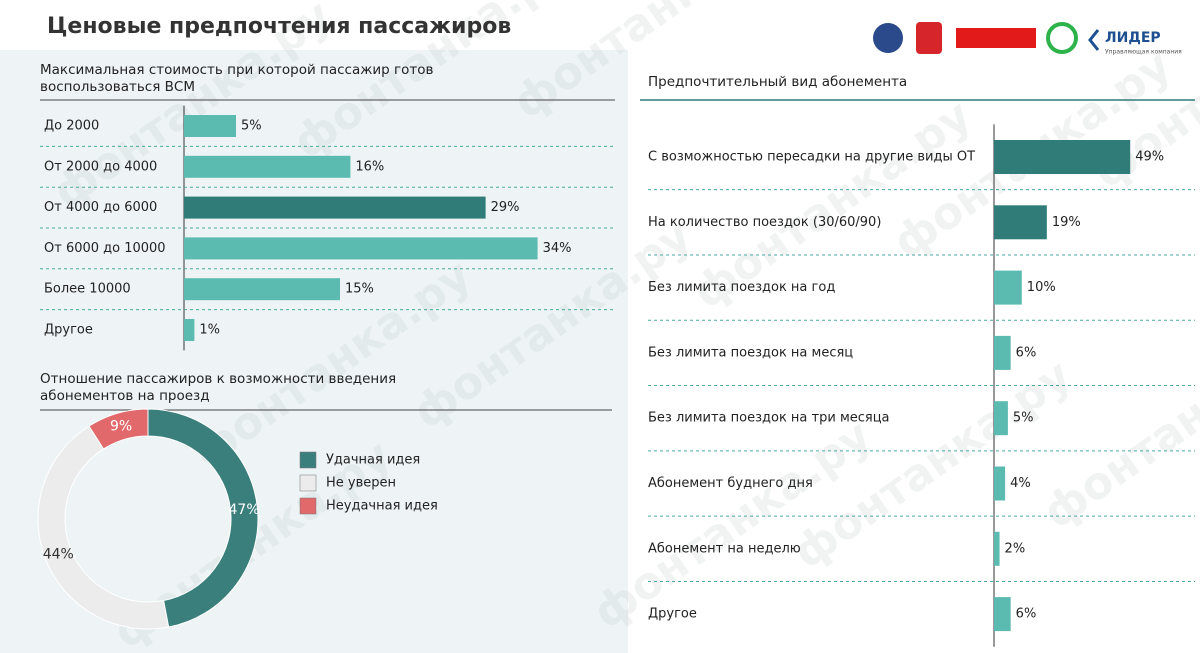 The width and height of the screenshot is (1200, 653). I want to click on value-label: 9%, so click(121, 426).